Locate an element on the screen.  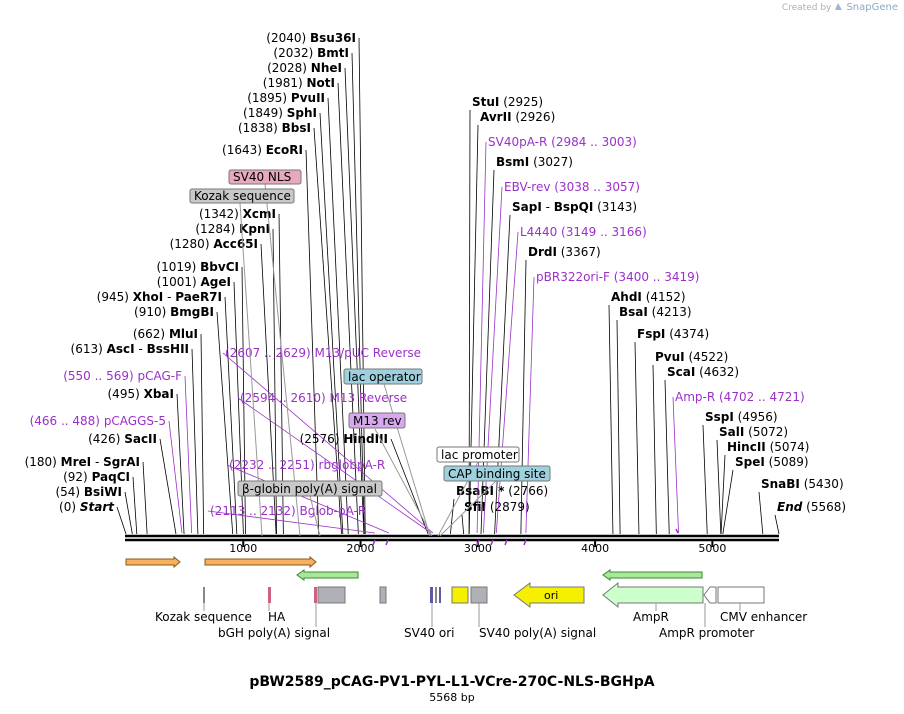
enzyme-label-acc65i: (1280) Acc65I is located at coordinates (214, 244).